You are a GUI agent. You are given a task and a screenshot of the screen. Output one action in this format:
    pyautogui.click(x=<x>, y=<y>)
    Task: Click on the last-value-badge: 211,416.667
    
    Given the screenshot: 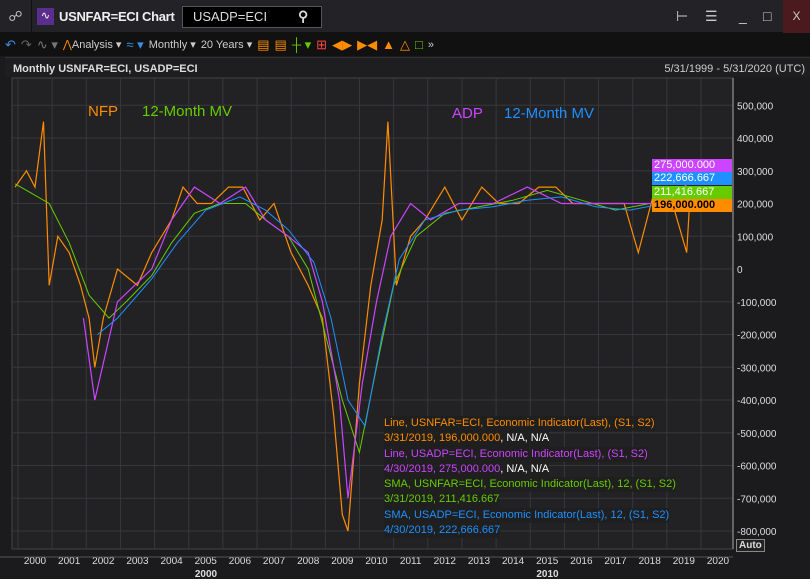 What is the action you would take?
    pyautogui.click(x=692, y=192)
    